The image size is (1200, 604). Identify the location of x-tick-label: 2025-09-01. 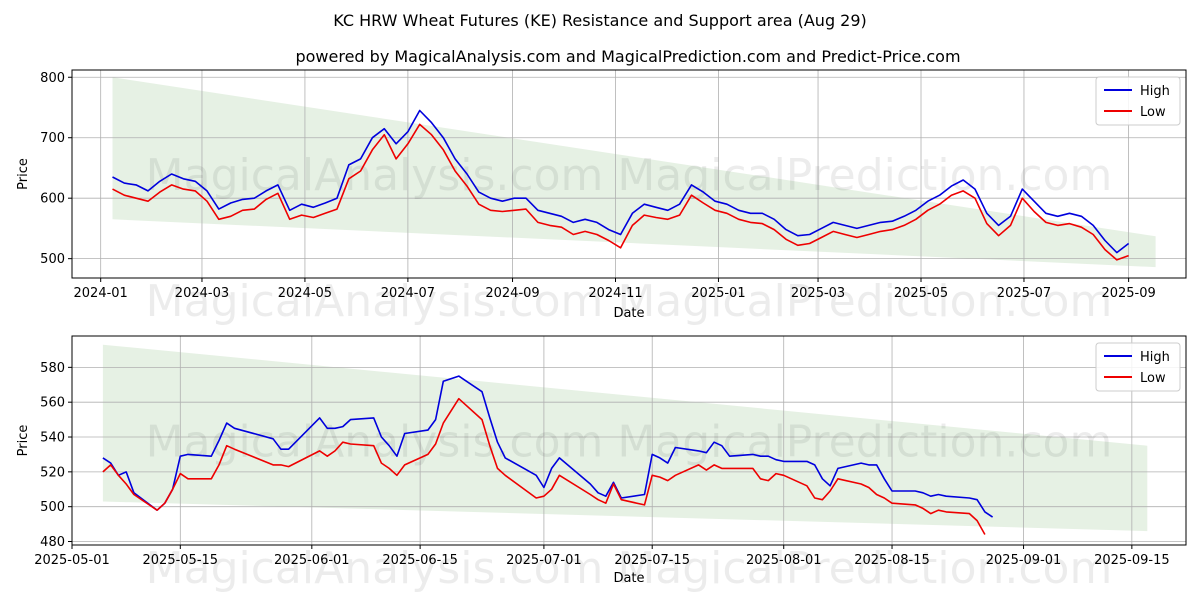
(1024, 560).